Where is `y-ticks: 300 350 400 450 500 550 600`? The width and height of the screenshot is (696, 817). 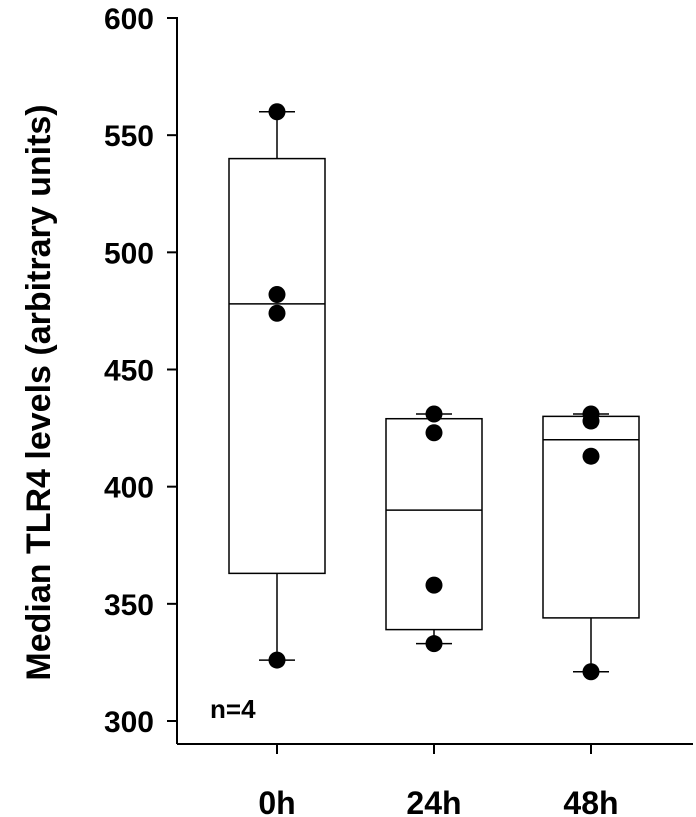
y-ticks: 300 350 400 450 500 550 600 is located at coordinates (140, 371).